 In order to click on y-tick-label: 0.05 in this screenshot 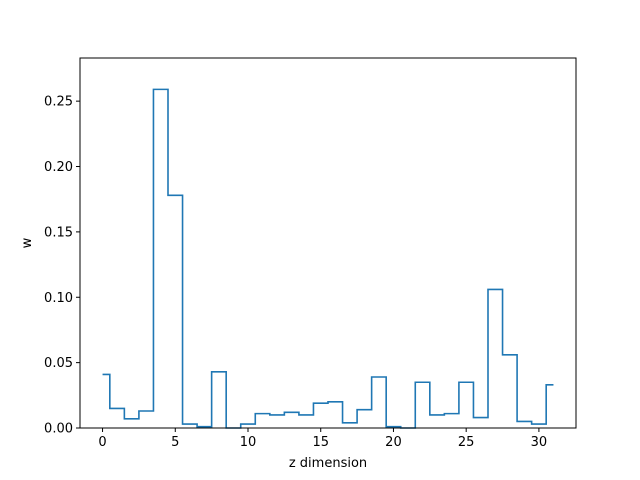, I will do `click(58, 363)`.